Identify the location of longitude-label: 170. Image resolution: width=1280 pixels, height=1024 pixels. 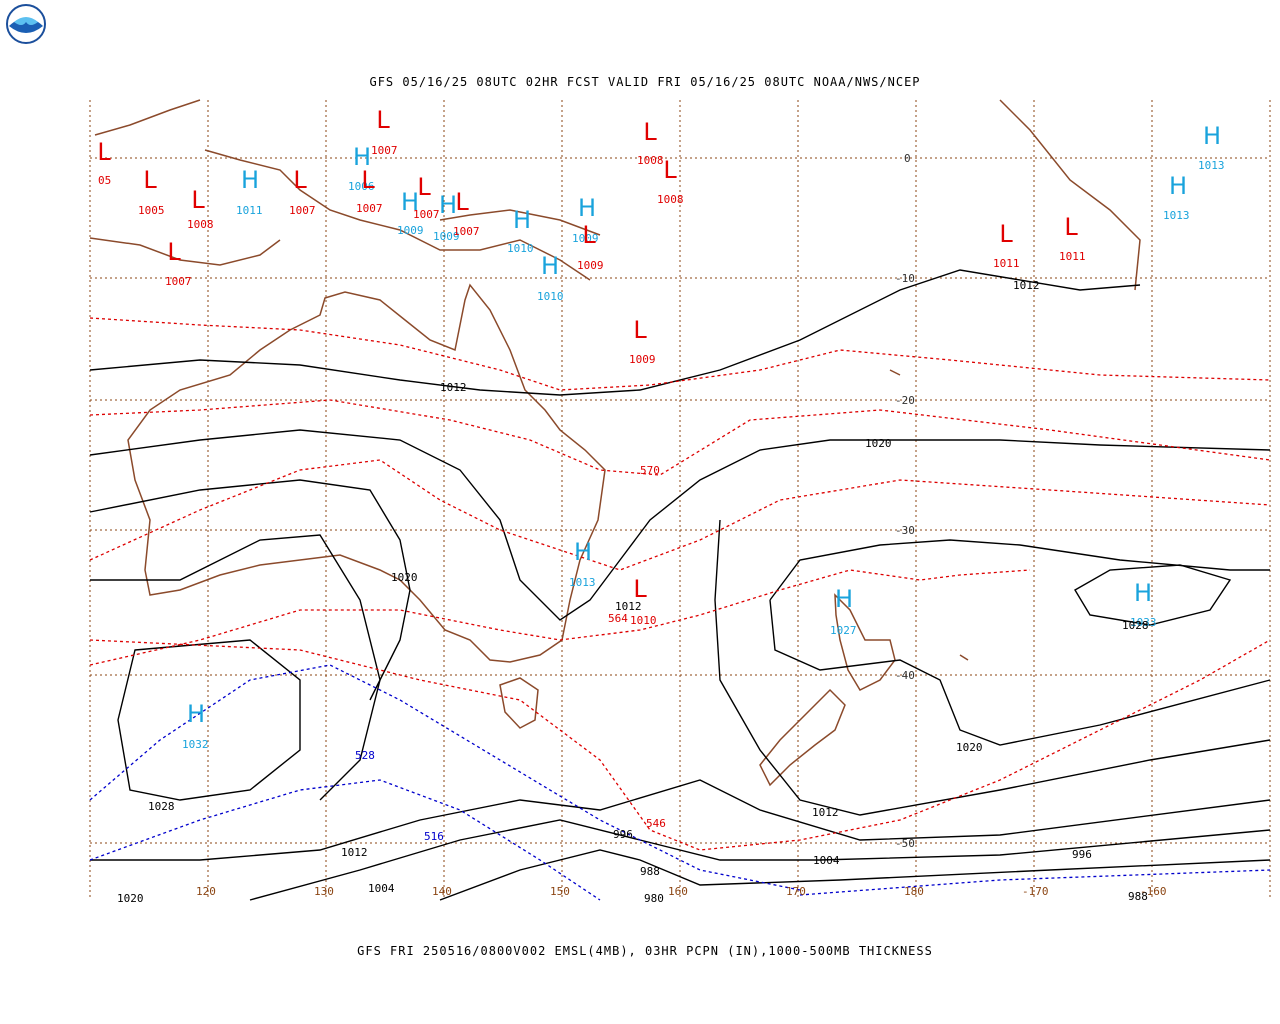
(796, 891).